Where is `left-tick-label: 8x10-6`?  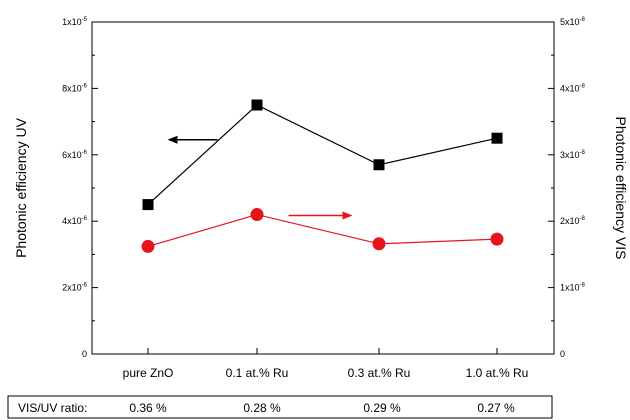
left-tick-label: 8x10-6 is located at coordinates (75, 88).